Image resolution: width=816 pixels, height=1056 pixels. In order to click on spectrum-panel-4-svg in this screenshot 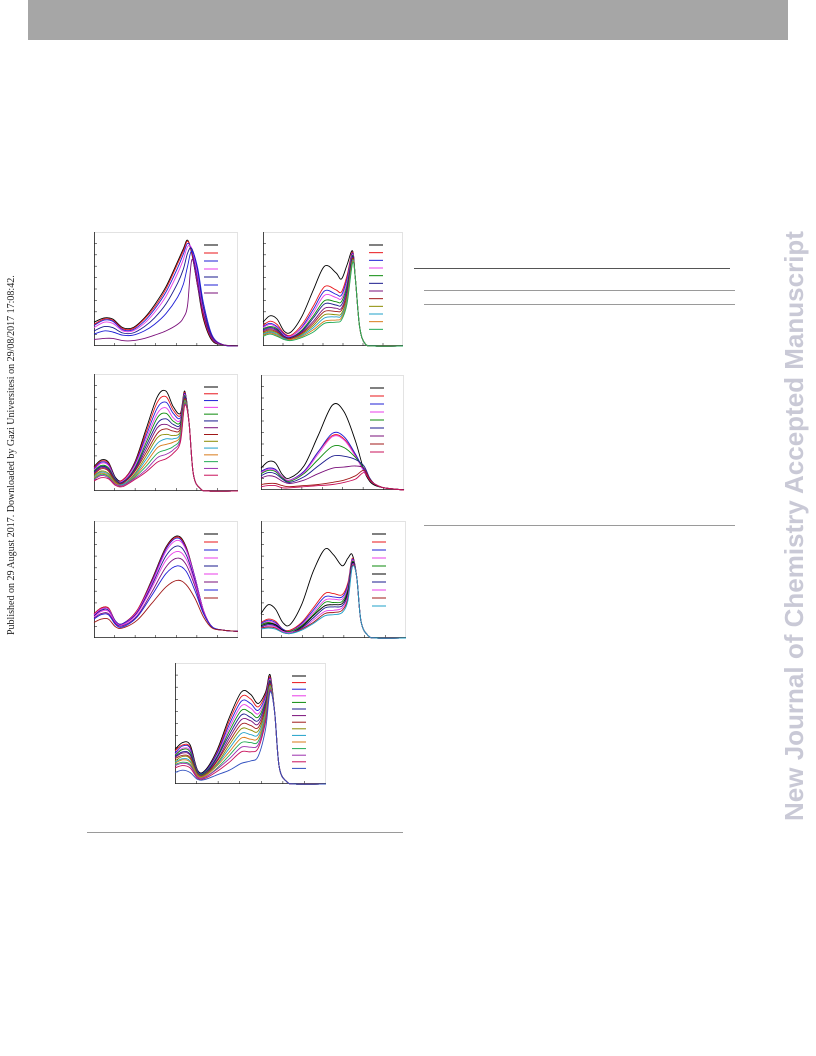, I will do `click(332, 433)`.